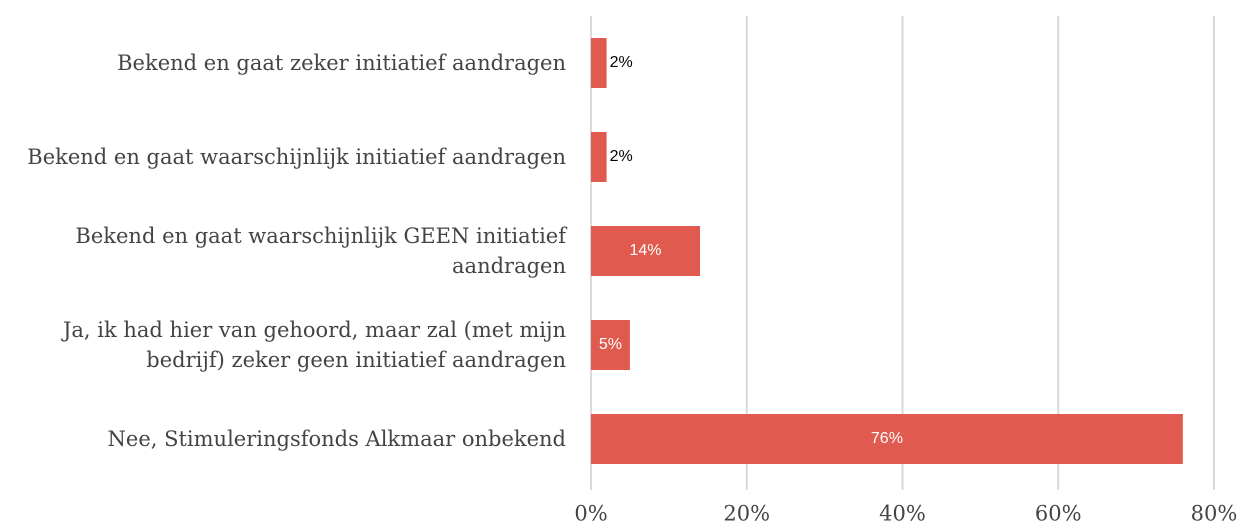 This screenshot has width=1244, height=528. Describe the element at coordinates (590, 514) in the screenshot. I see `x-tick-label: 0%` at that location.